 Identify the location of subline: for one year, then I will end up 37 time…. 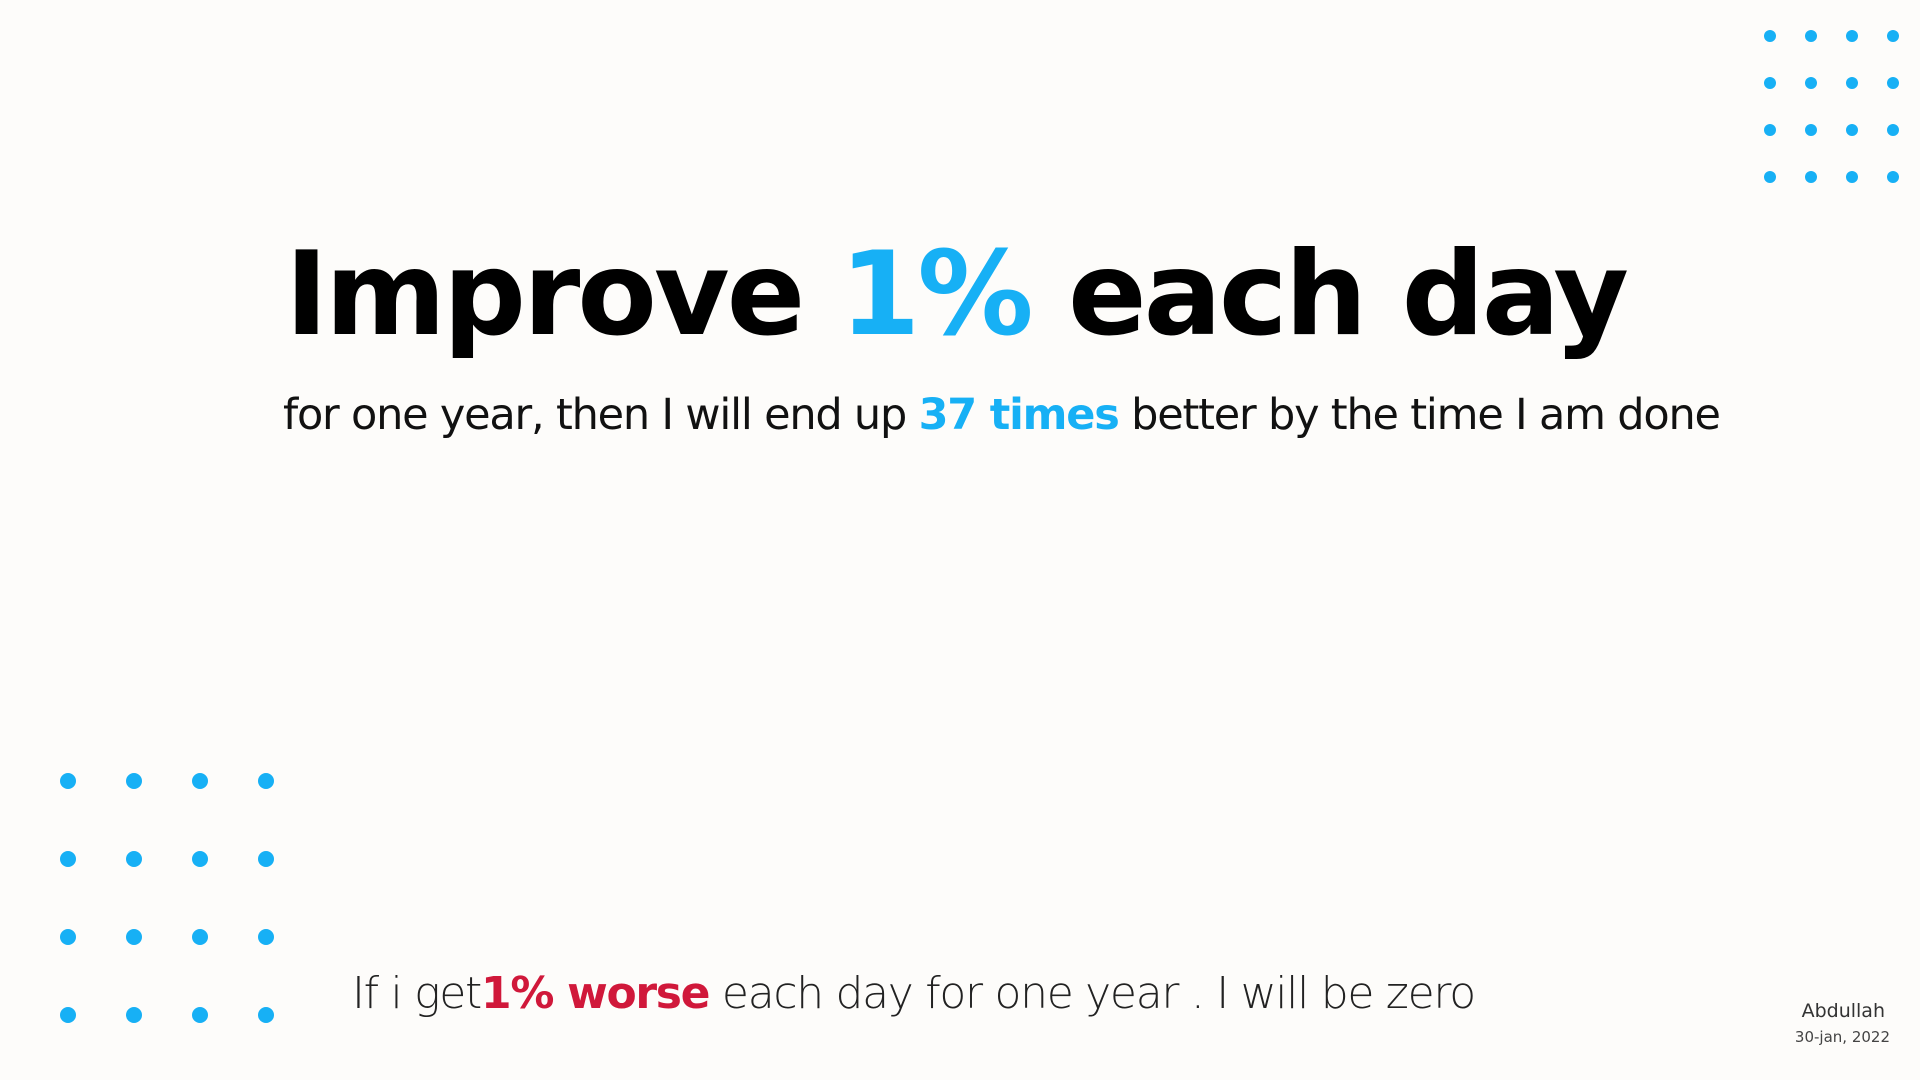
(1002, 416).